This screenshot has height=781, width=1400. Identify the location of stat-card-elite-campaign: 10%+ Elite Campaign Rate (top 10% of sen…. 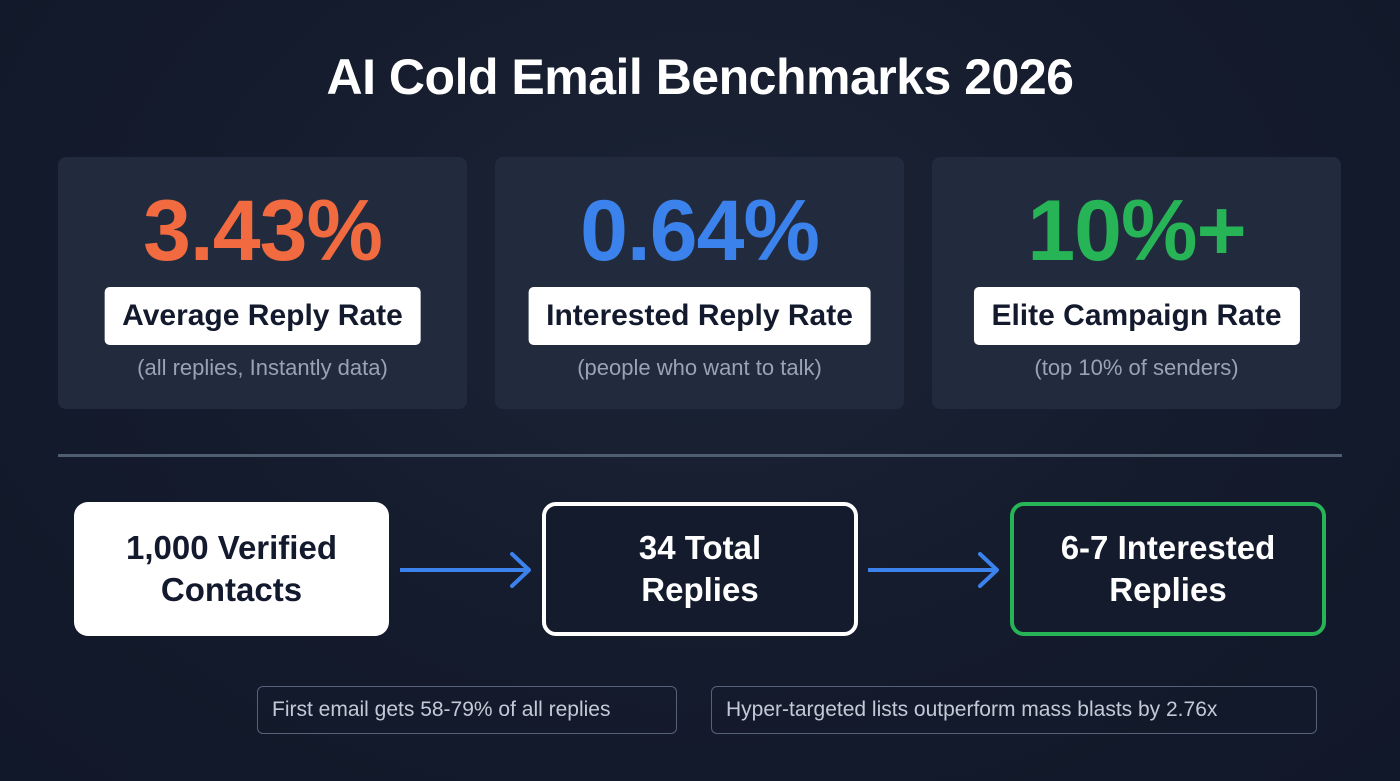
(1136, 283).